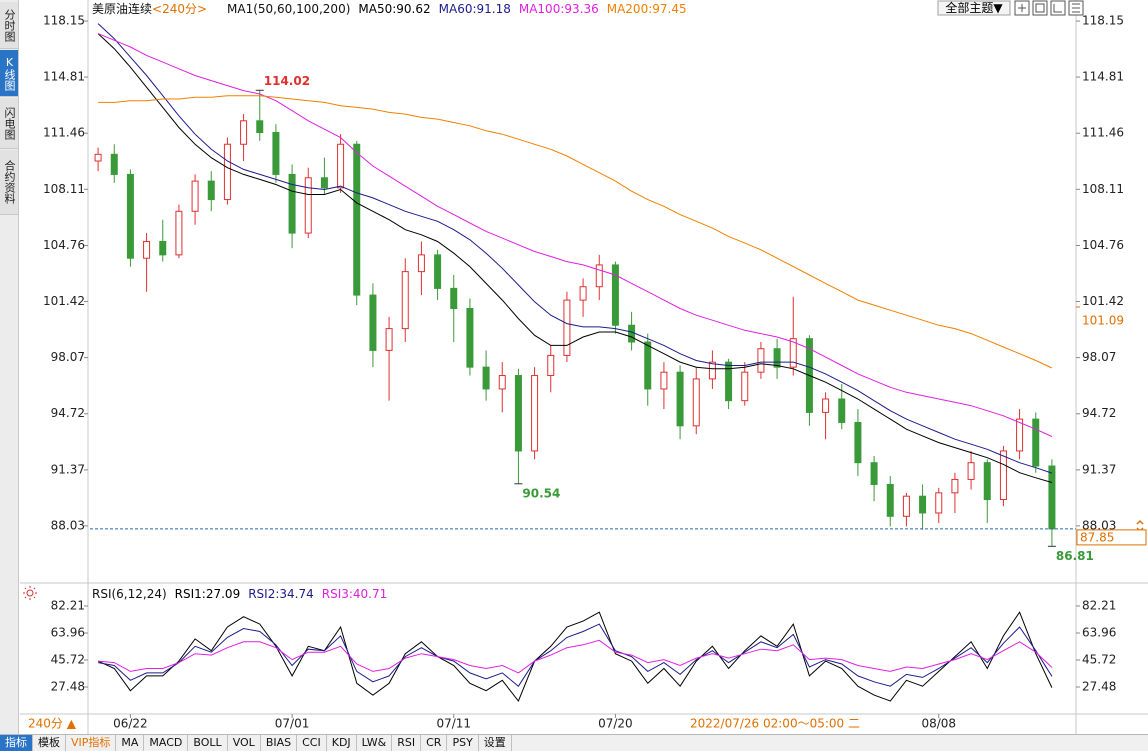  I want to click on legend-entry: MA200:97.45, so click(647, 9).